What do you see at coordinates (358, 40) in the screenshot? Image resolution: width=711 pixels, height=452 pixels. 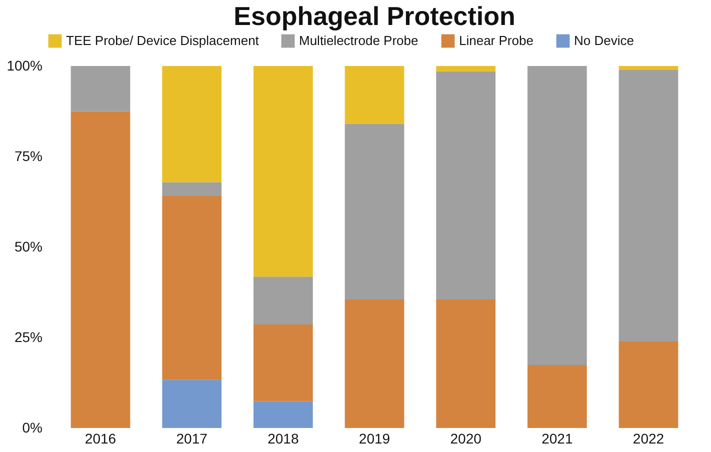 I see `legend-label: Multielectrode Probe` at bounding box center [358, 40].